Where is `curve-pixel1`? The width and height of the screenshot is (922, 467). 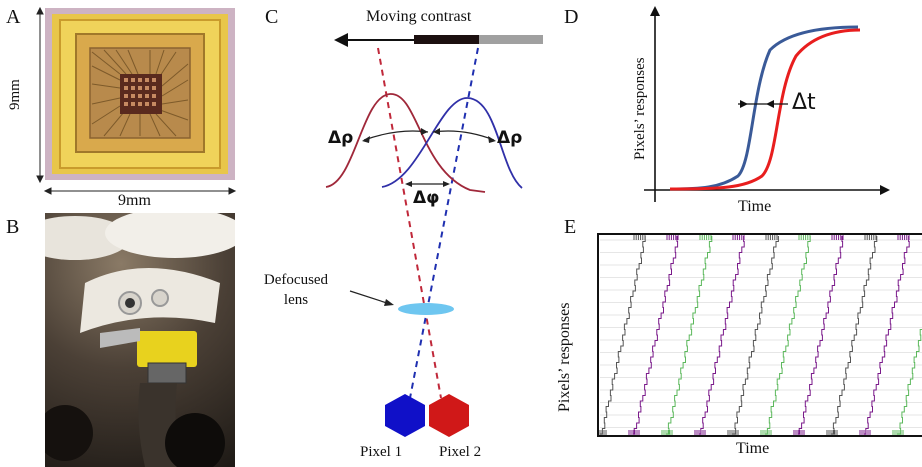
curve-pixel1 is located at coordinates (452, 143).